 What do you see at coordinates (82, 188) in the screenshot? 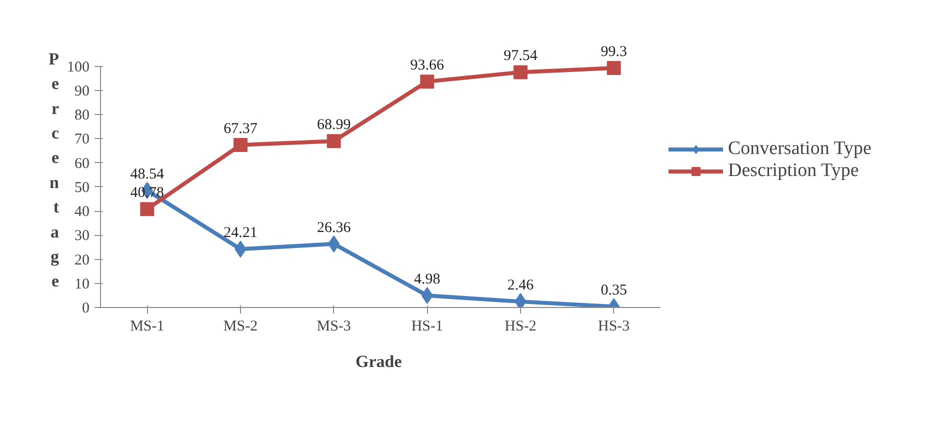
I see `y-tick-label: 50` at bounding box center [82, 188].